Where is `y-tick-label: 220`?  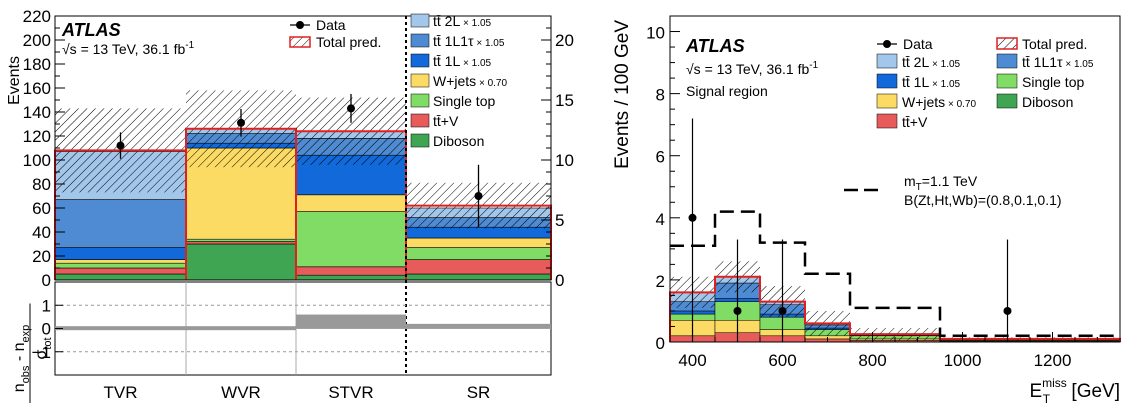
y-tick-label: 220 is located at coordinates (37, 16).